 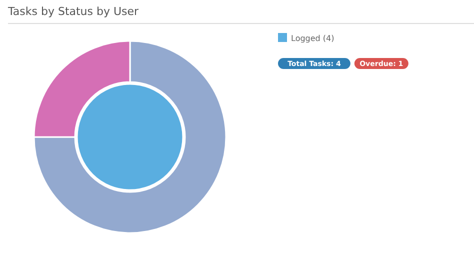 I want to click on legend-label: Logged (4), so click(x=312, y=38).